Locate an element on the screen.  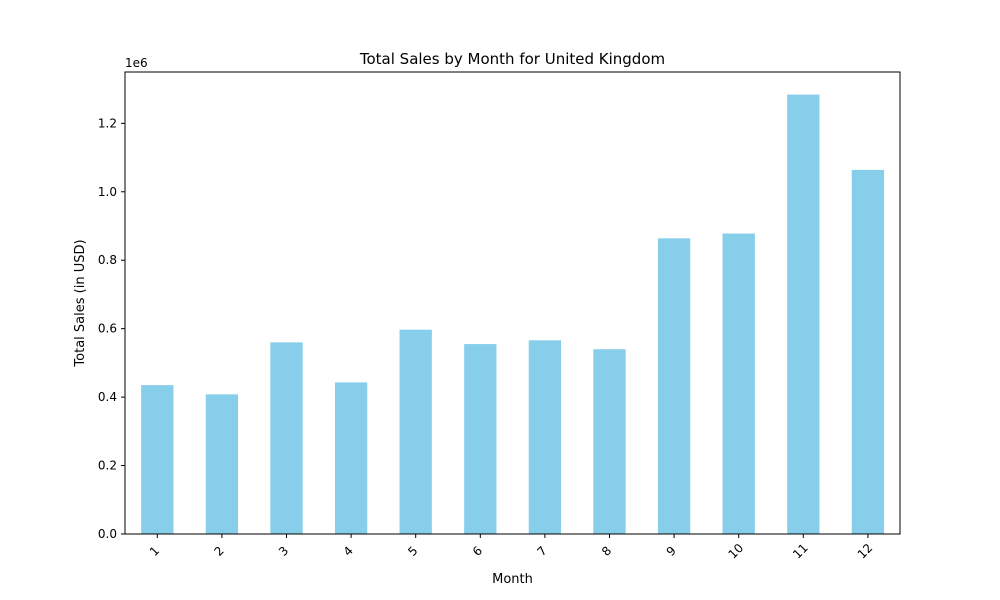
y-axis-ticks: 0.0 0.2 0.4 0.6 0.8 1.0 1.2 is located at coordinates (111, 328).